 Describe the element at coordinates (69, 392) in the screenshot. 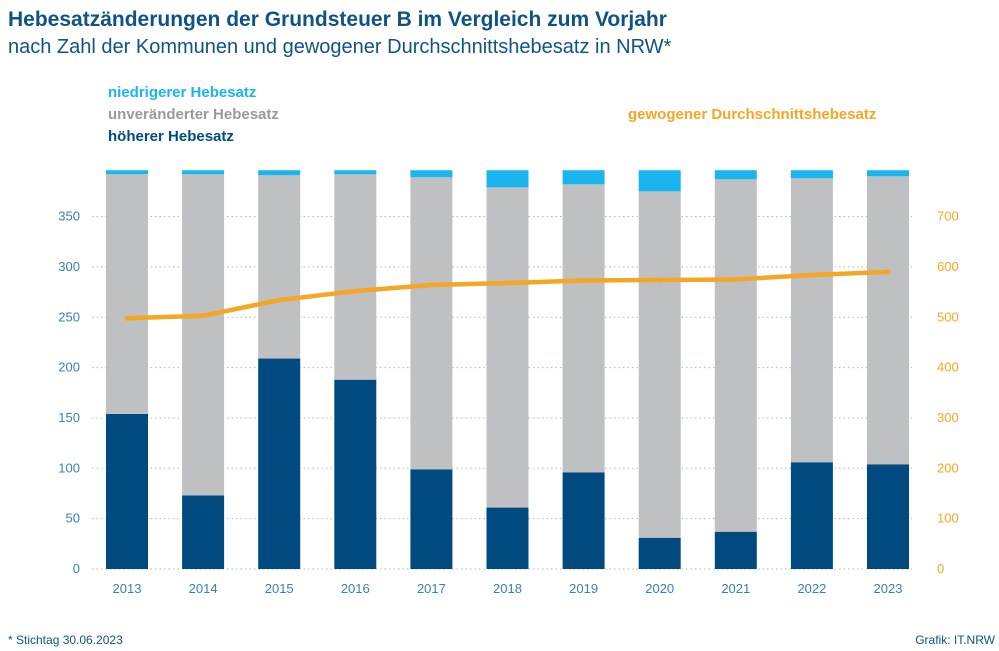

I see `left-axis: 0 50 100 150 200 250 300 350` at that location.